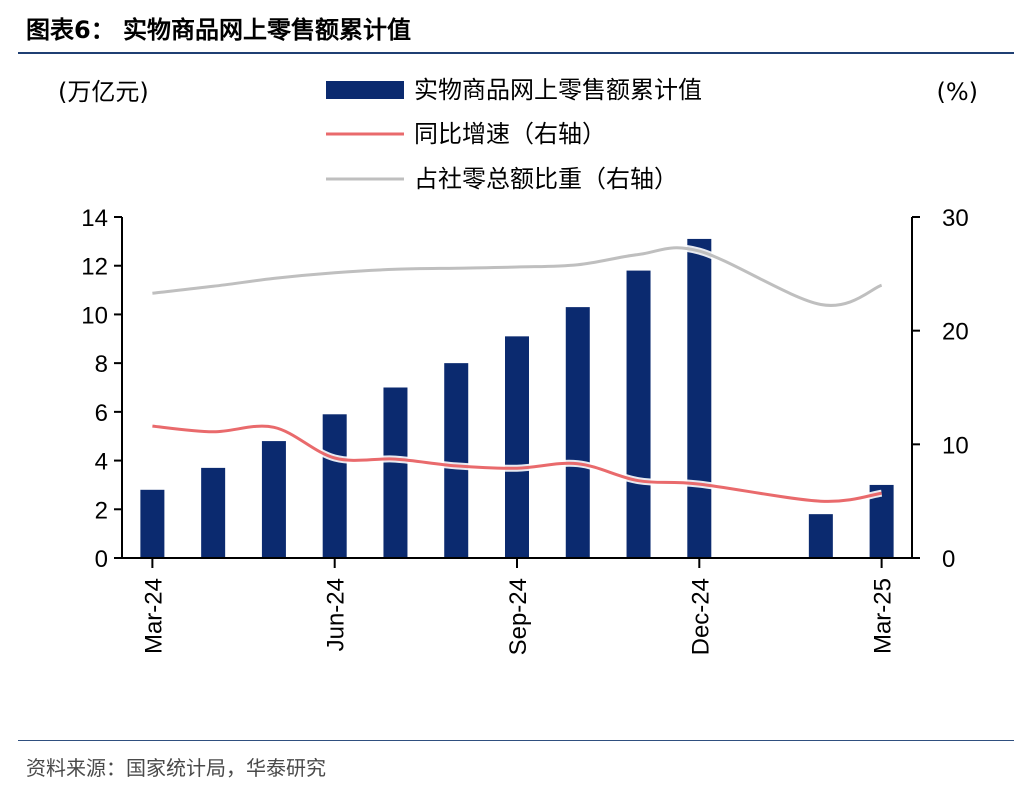 The height and width of the screenshot is (792, 1036). Describe the element at coordinates (518, 616) in the screenshot. I see `x-tick-label: Sep-24` at that location.